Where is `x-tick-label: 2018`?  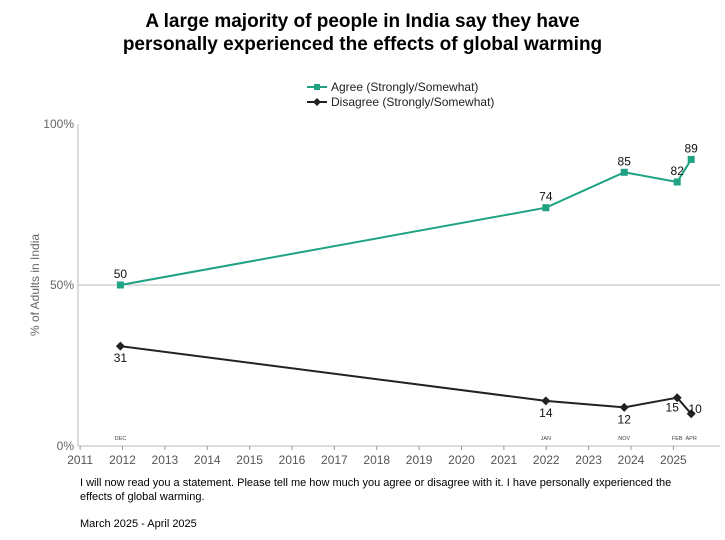
x-tick-label: 2018 is located at coordinates (376, 460).